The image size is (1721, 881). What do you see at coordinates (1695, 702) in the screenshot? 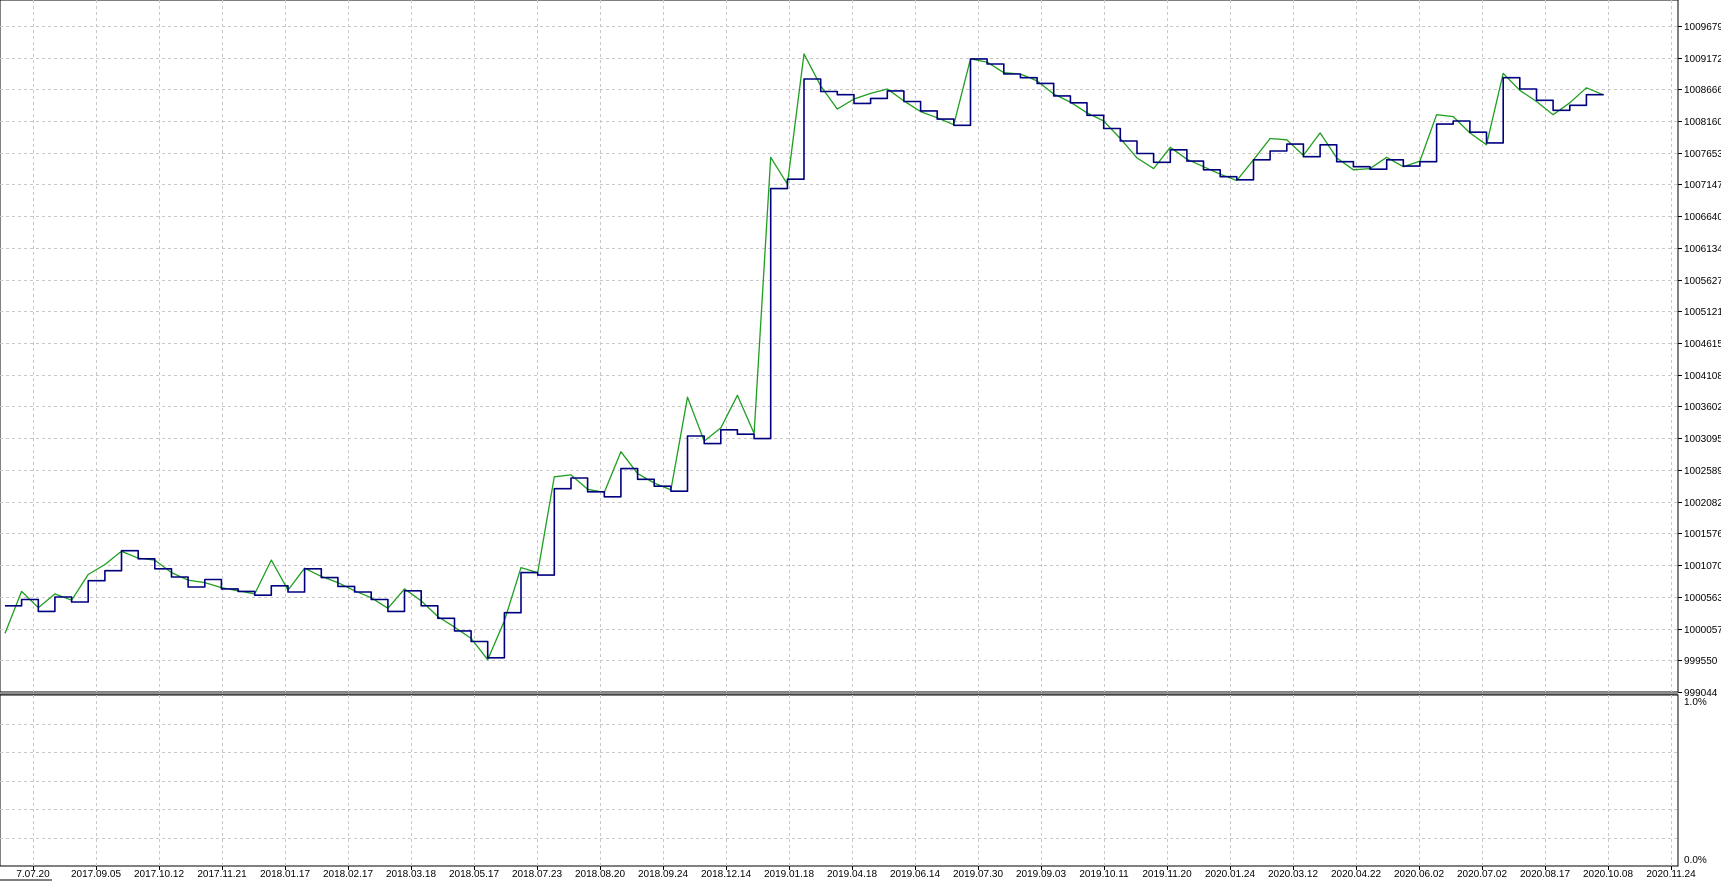
I see `load-y-tick-label: 1.0%` at bounding box center [1695, 702].